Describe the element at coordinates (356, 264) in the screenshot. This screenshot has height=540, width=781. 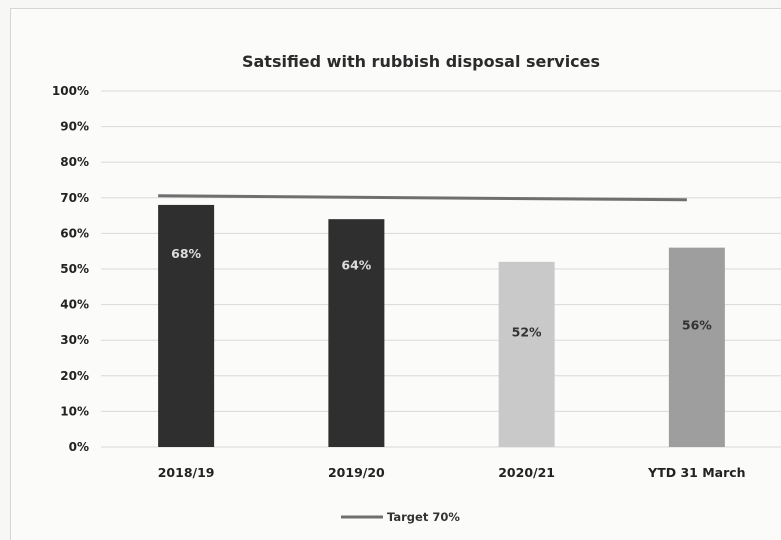
I see `data-label: 64%` at that location.